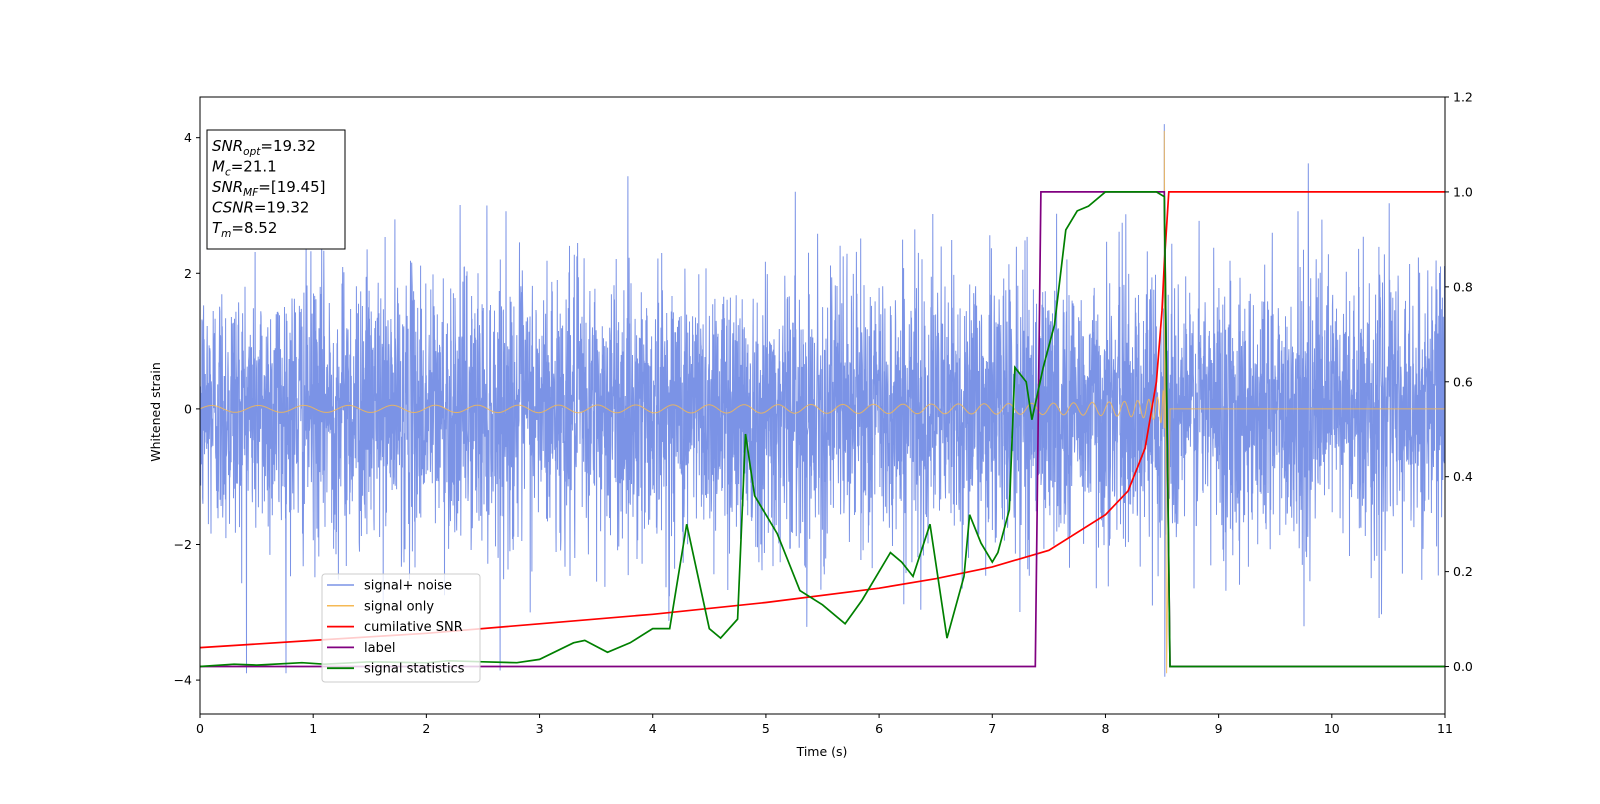  What do you see at coordinates (244, 229) in the screenshot?
I see `annotation-line: Tm=8.52` at bounding box center [244, 229].